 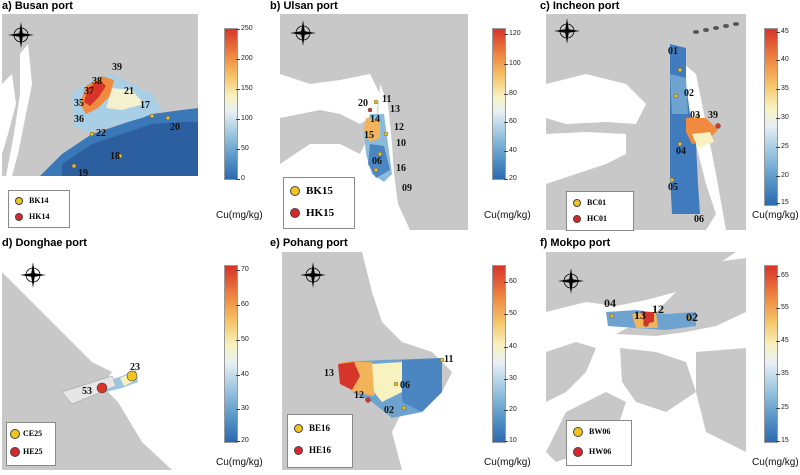 I want to click on scale-tick: 55, so click(x=782, y=307).